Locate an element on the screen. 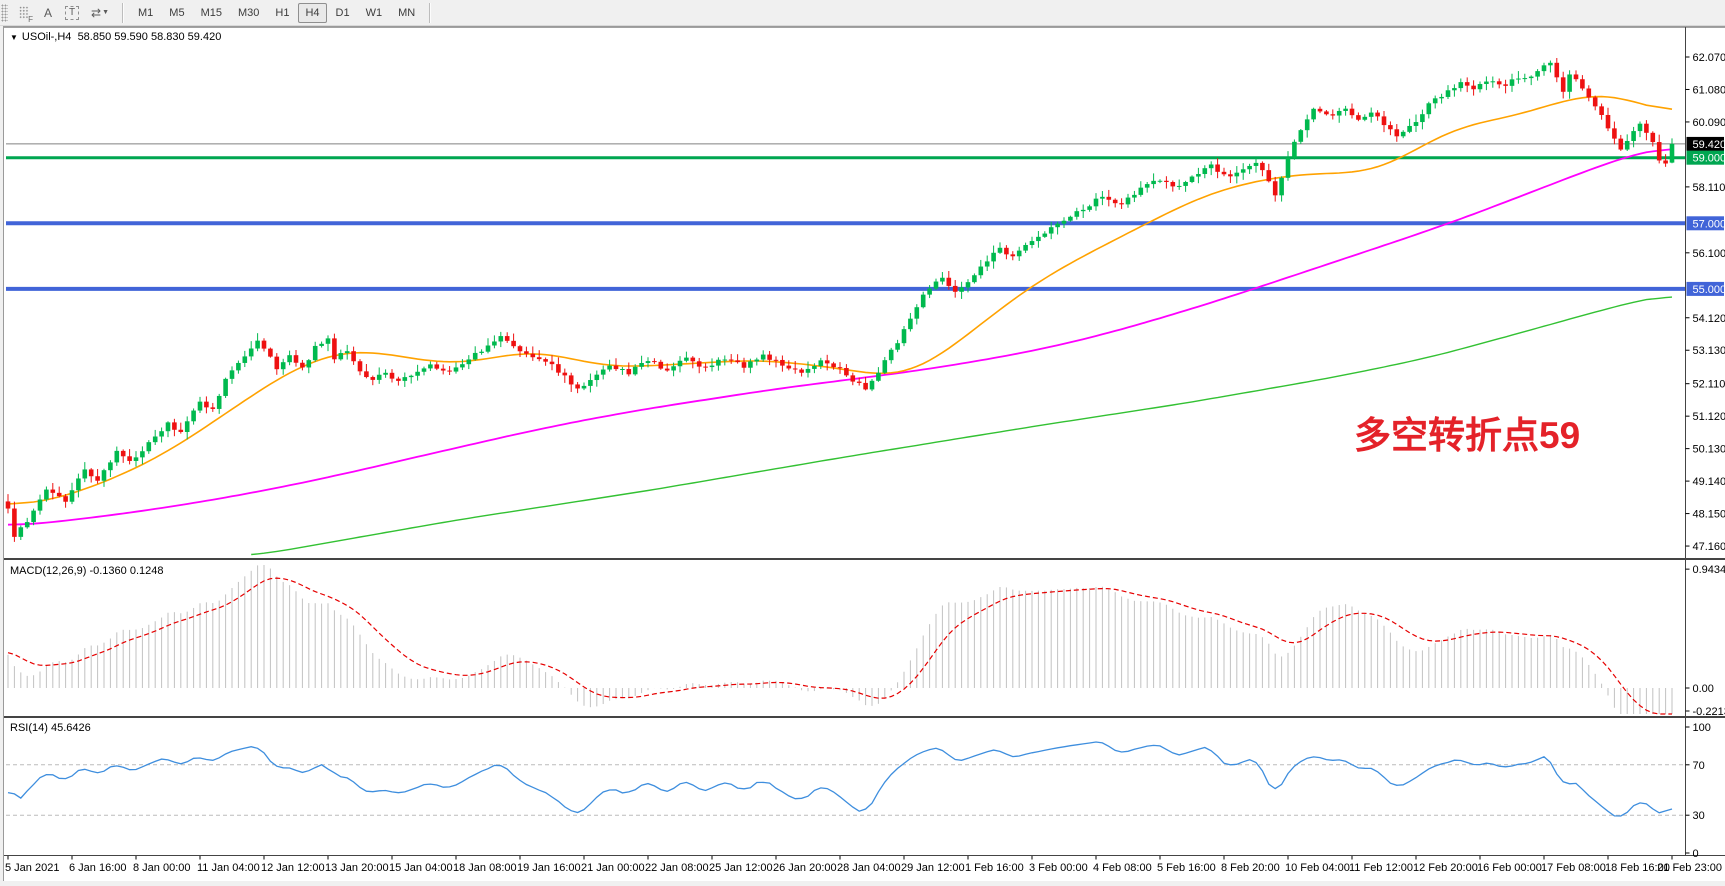 This screenshot has height=886, width=1725. chart-annotation-text: 多空转折点59 is located at coordinates (1467, 435).